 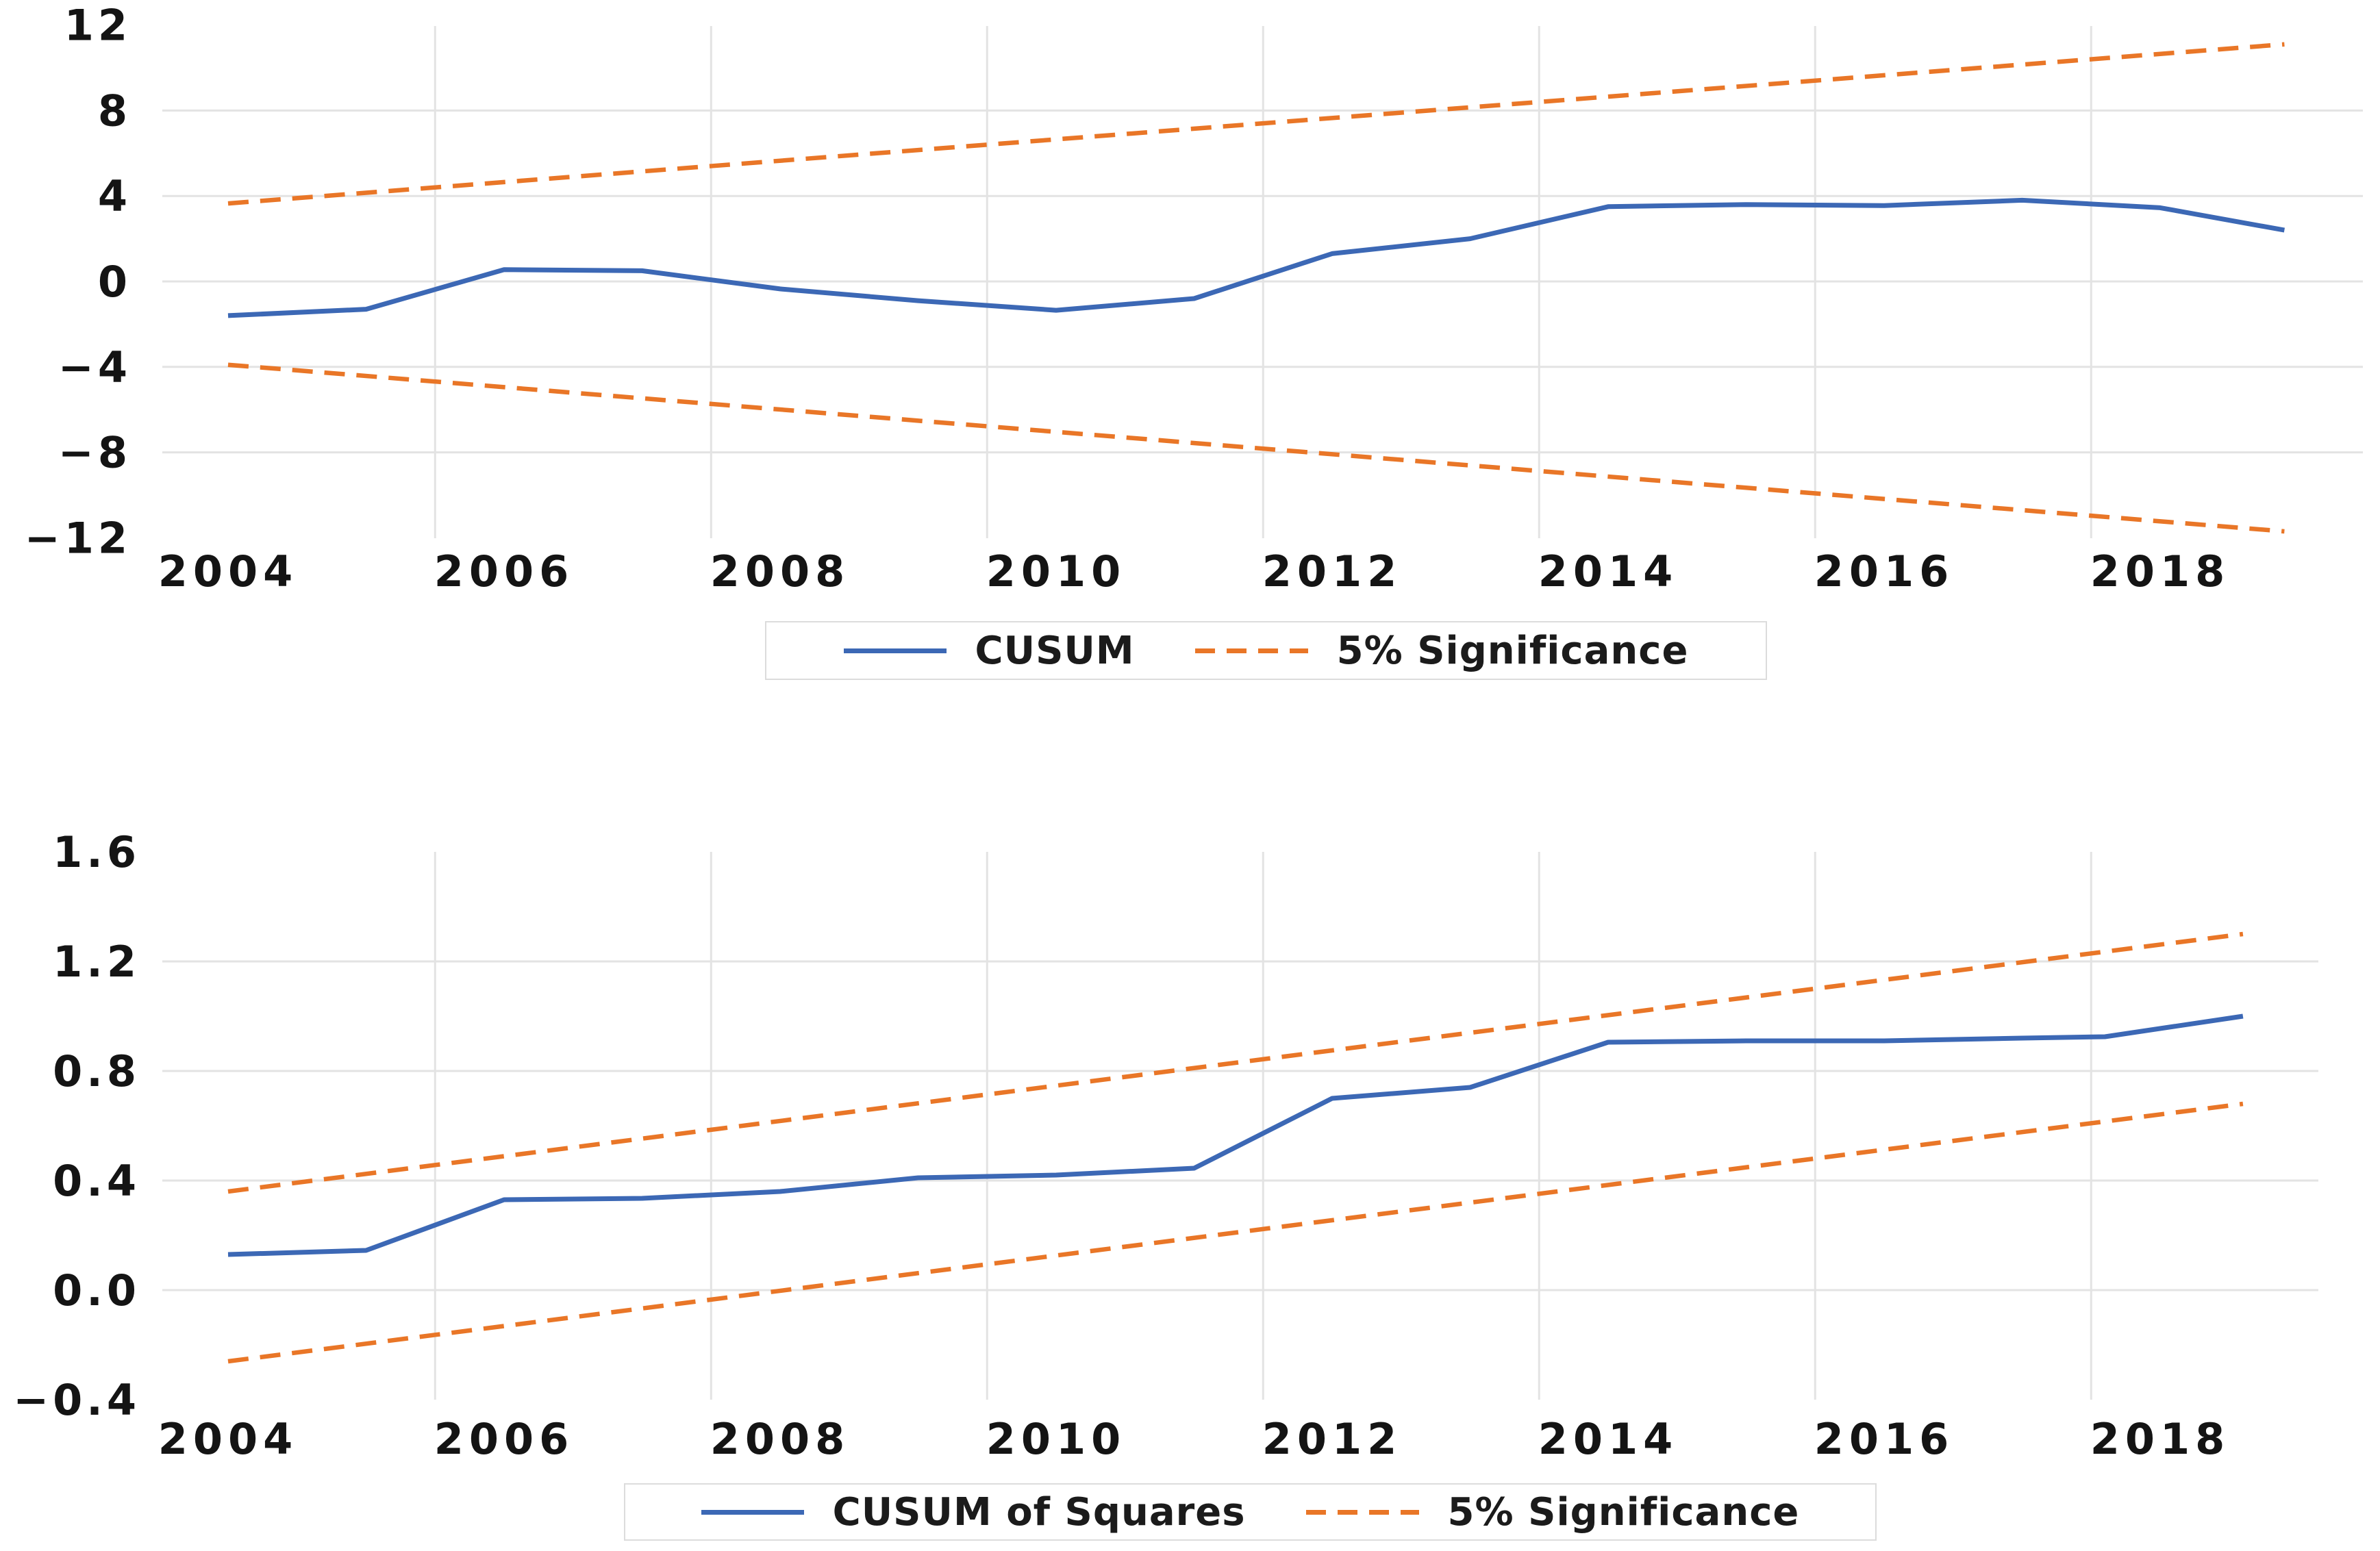 What do you see at coordinates (78, 538) in the screenshot?
I see `y-tick-label: −12` at bounding box center [78, 538].